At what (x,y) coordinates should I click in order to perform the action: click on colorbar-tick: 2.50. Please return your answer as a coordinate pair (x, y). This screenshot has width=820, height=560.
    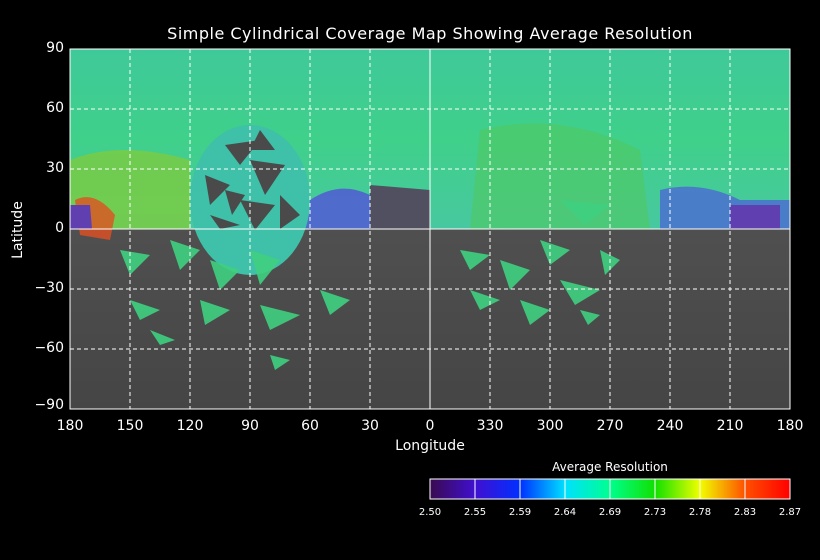
    Looking at the image, I should click on (430, 512).